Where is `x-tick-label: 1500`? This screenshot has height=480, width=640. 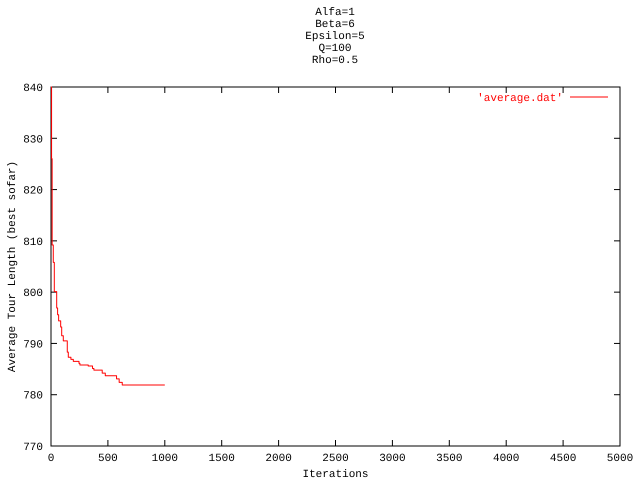
x-tick-label: 1500 is located at coordinates (221, 459).